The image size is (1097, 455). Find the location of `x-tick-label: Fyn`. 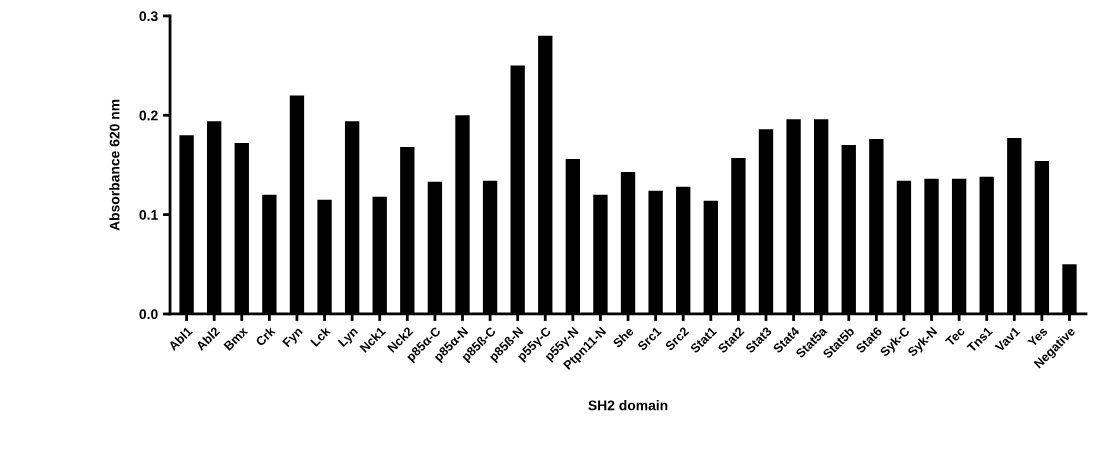

x-tick-label: Fyn is located at coordinates (293, 338).